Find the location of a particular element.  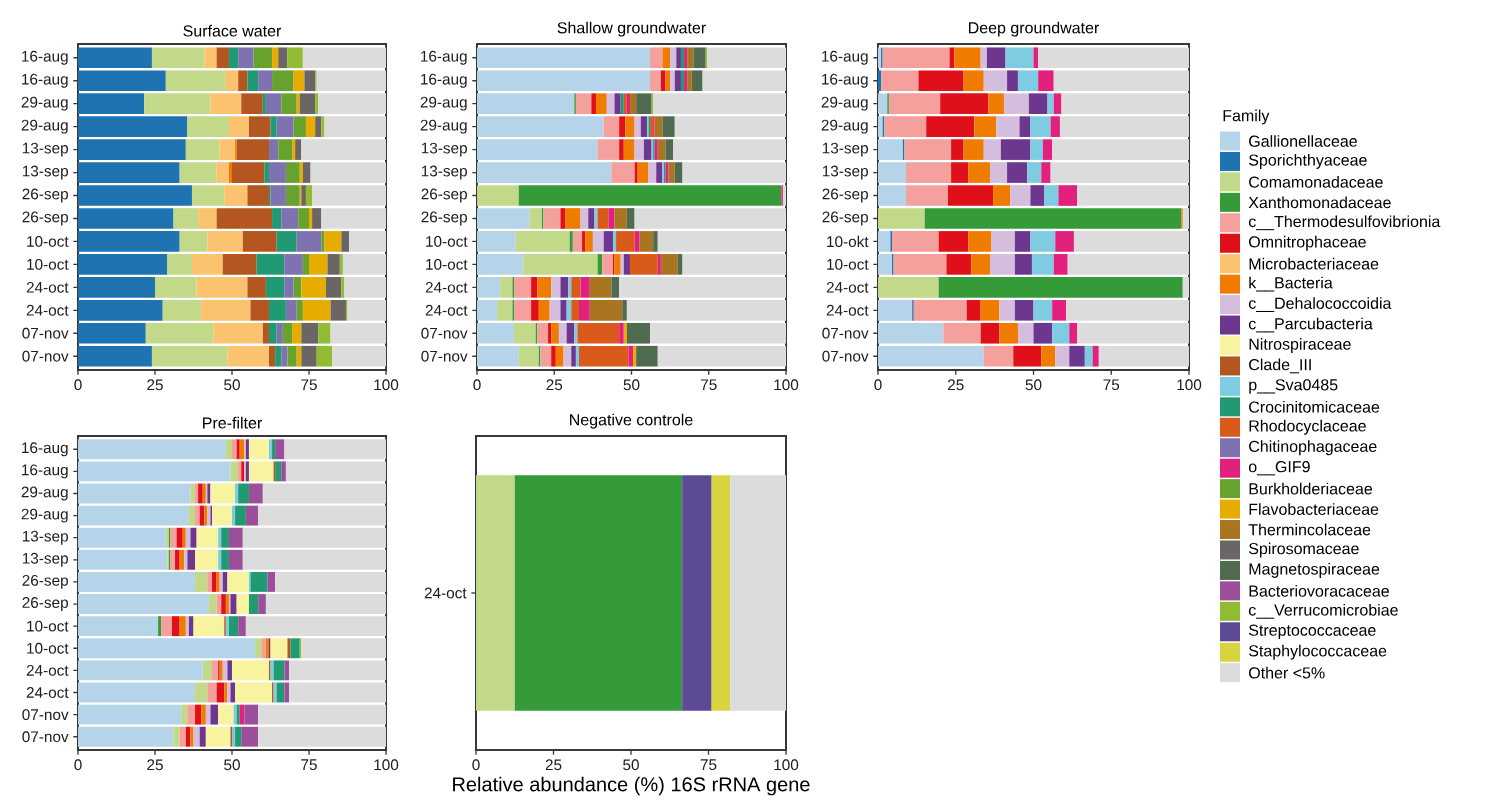

legend-label: Spirosomaceae is located at coordinates (1304, 550).